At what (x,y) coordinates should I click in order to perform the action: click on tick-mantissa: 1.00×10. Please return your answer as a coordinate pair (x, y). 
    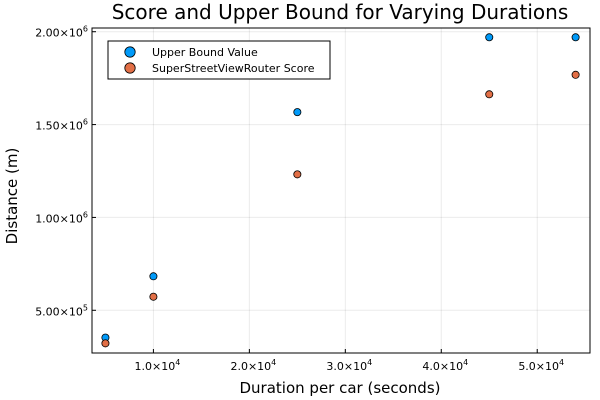
    Looking at the image, I should click on (59, 218).